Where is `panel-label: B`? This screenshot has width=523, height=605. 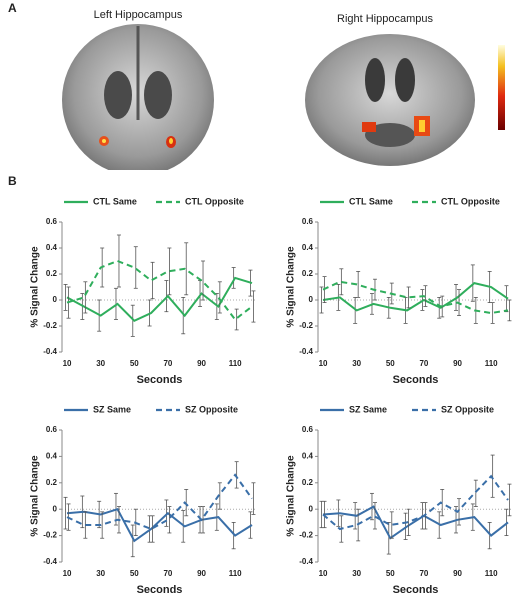 panel-label: B is located at coordinates (12, 181).